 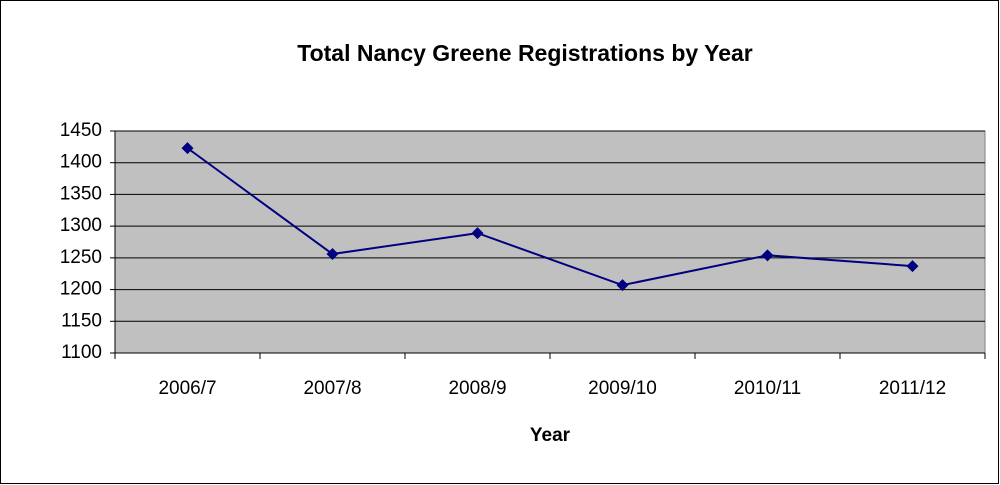 I want to click on x-tick-label: 2008/9, so click(x=477, y=388).